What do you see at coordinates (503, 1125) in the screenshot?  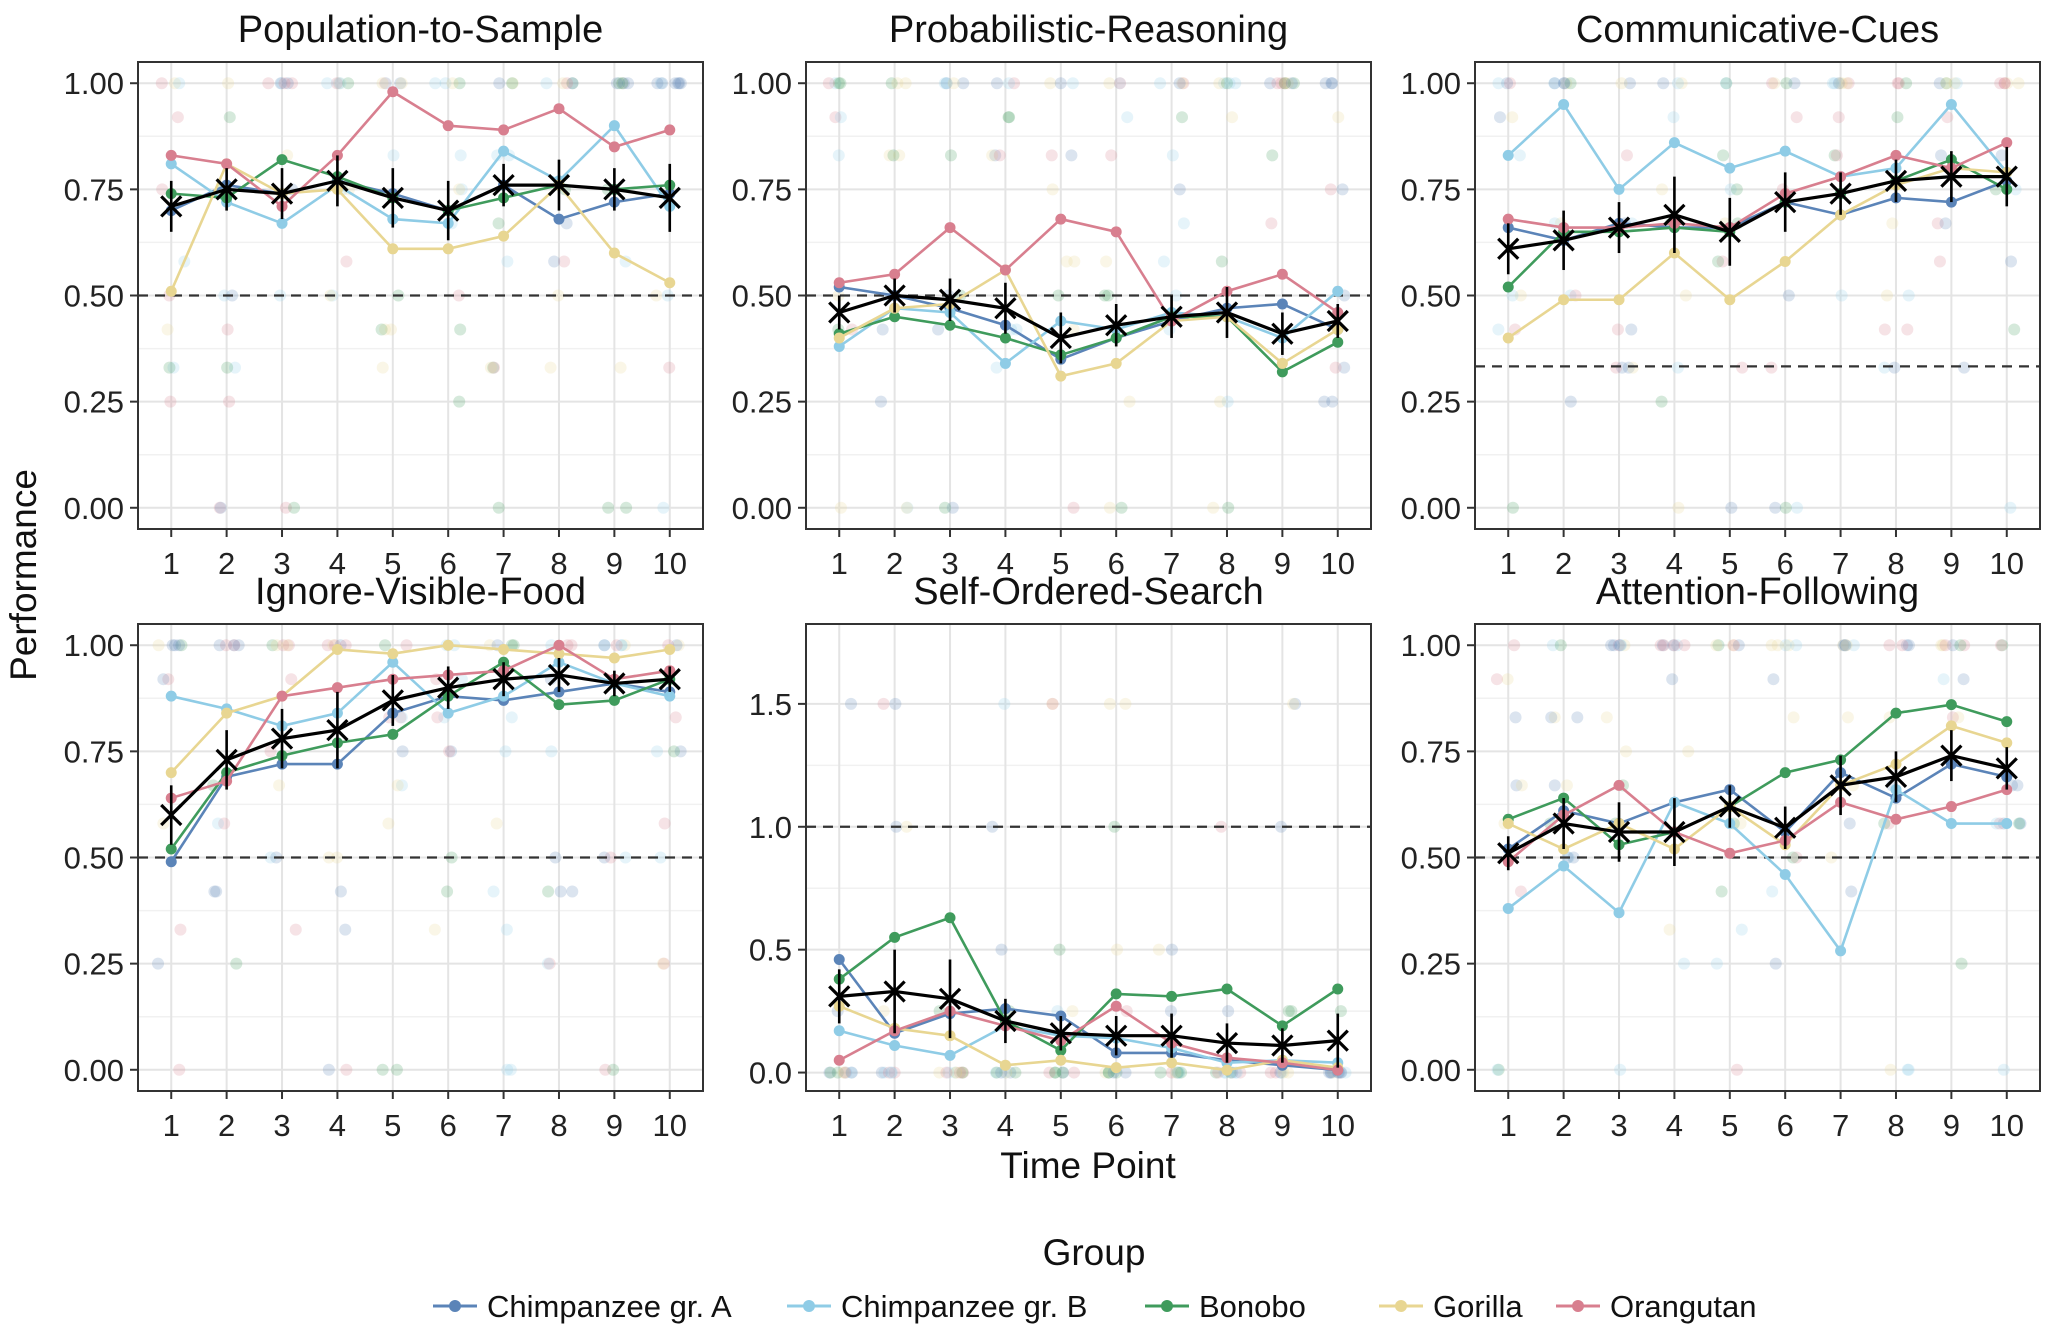 I see `x-tick-label: 7` at bounding box center [503, 1125].